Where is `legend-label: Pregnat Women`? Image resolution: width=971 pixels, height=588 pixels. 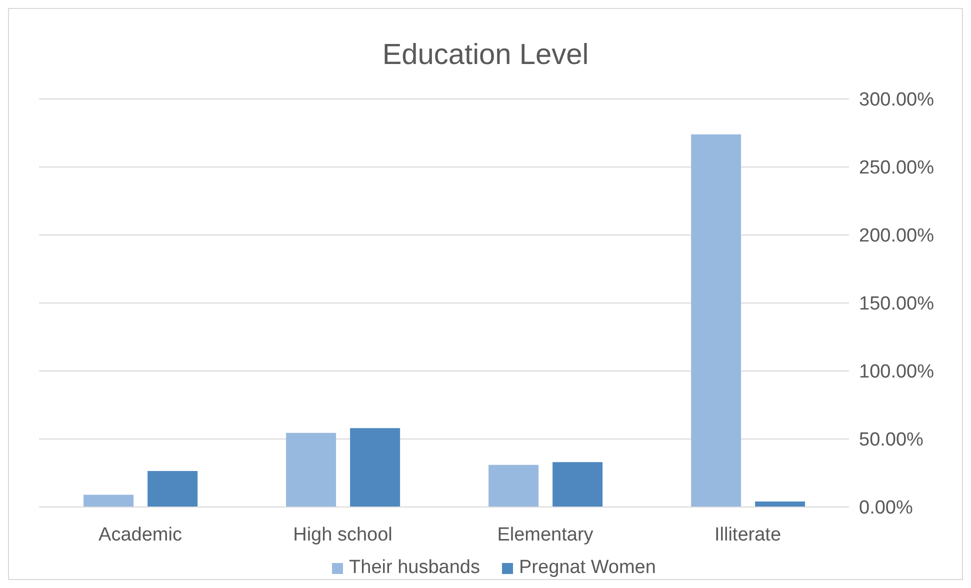 legend-label: Pregnat Women is located at coordinates (587, 568).